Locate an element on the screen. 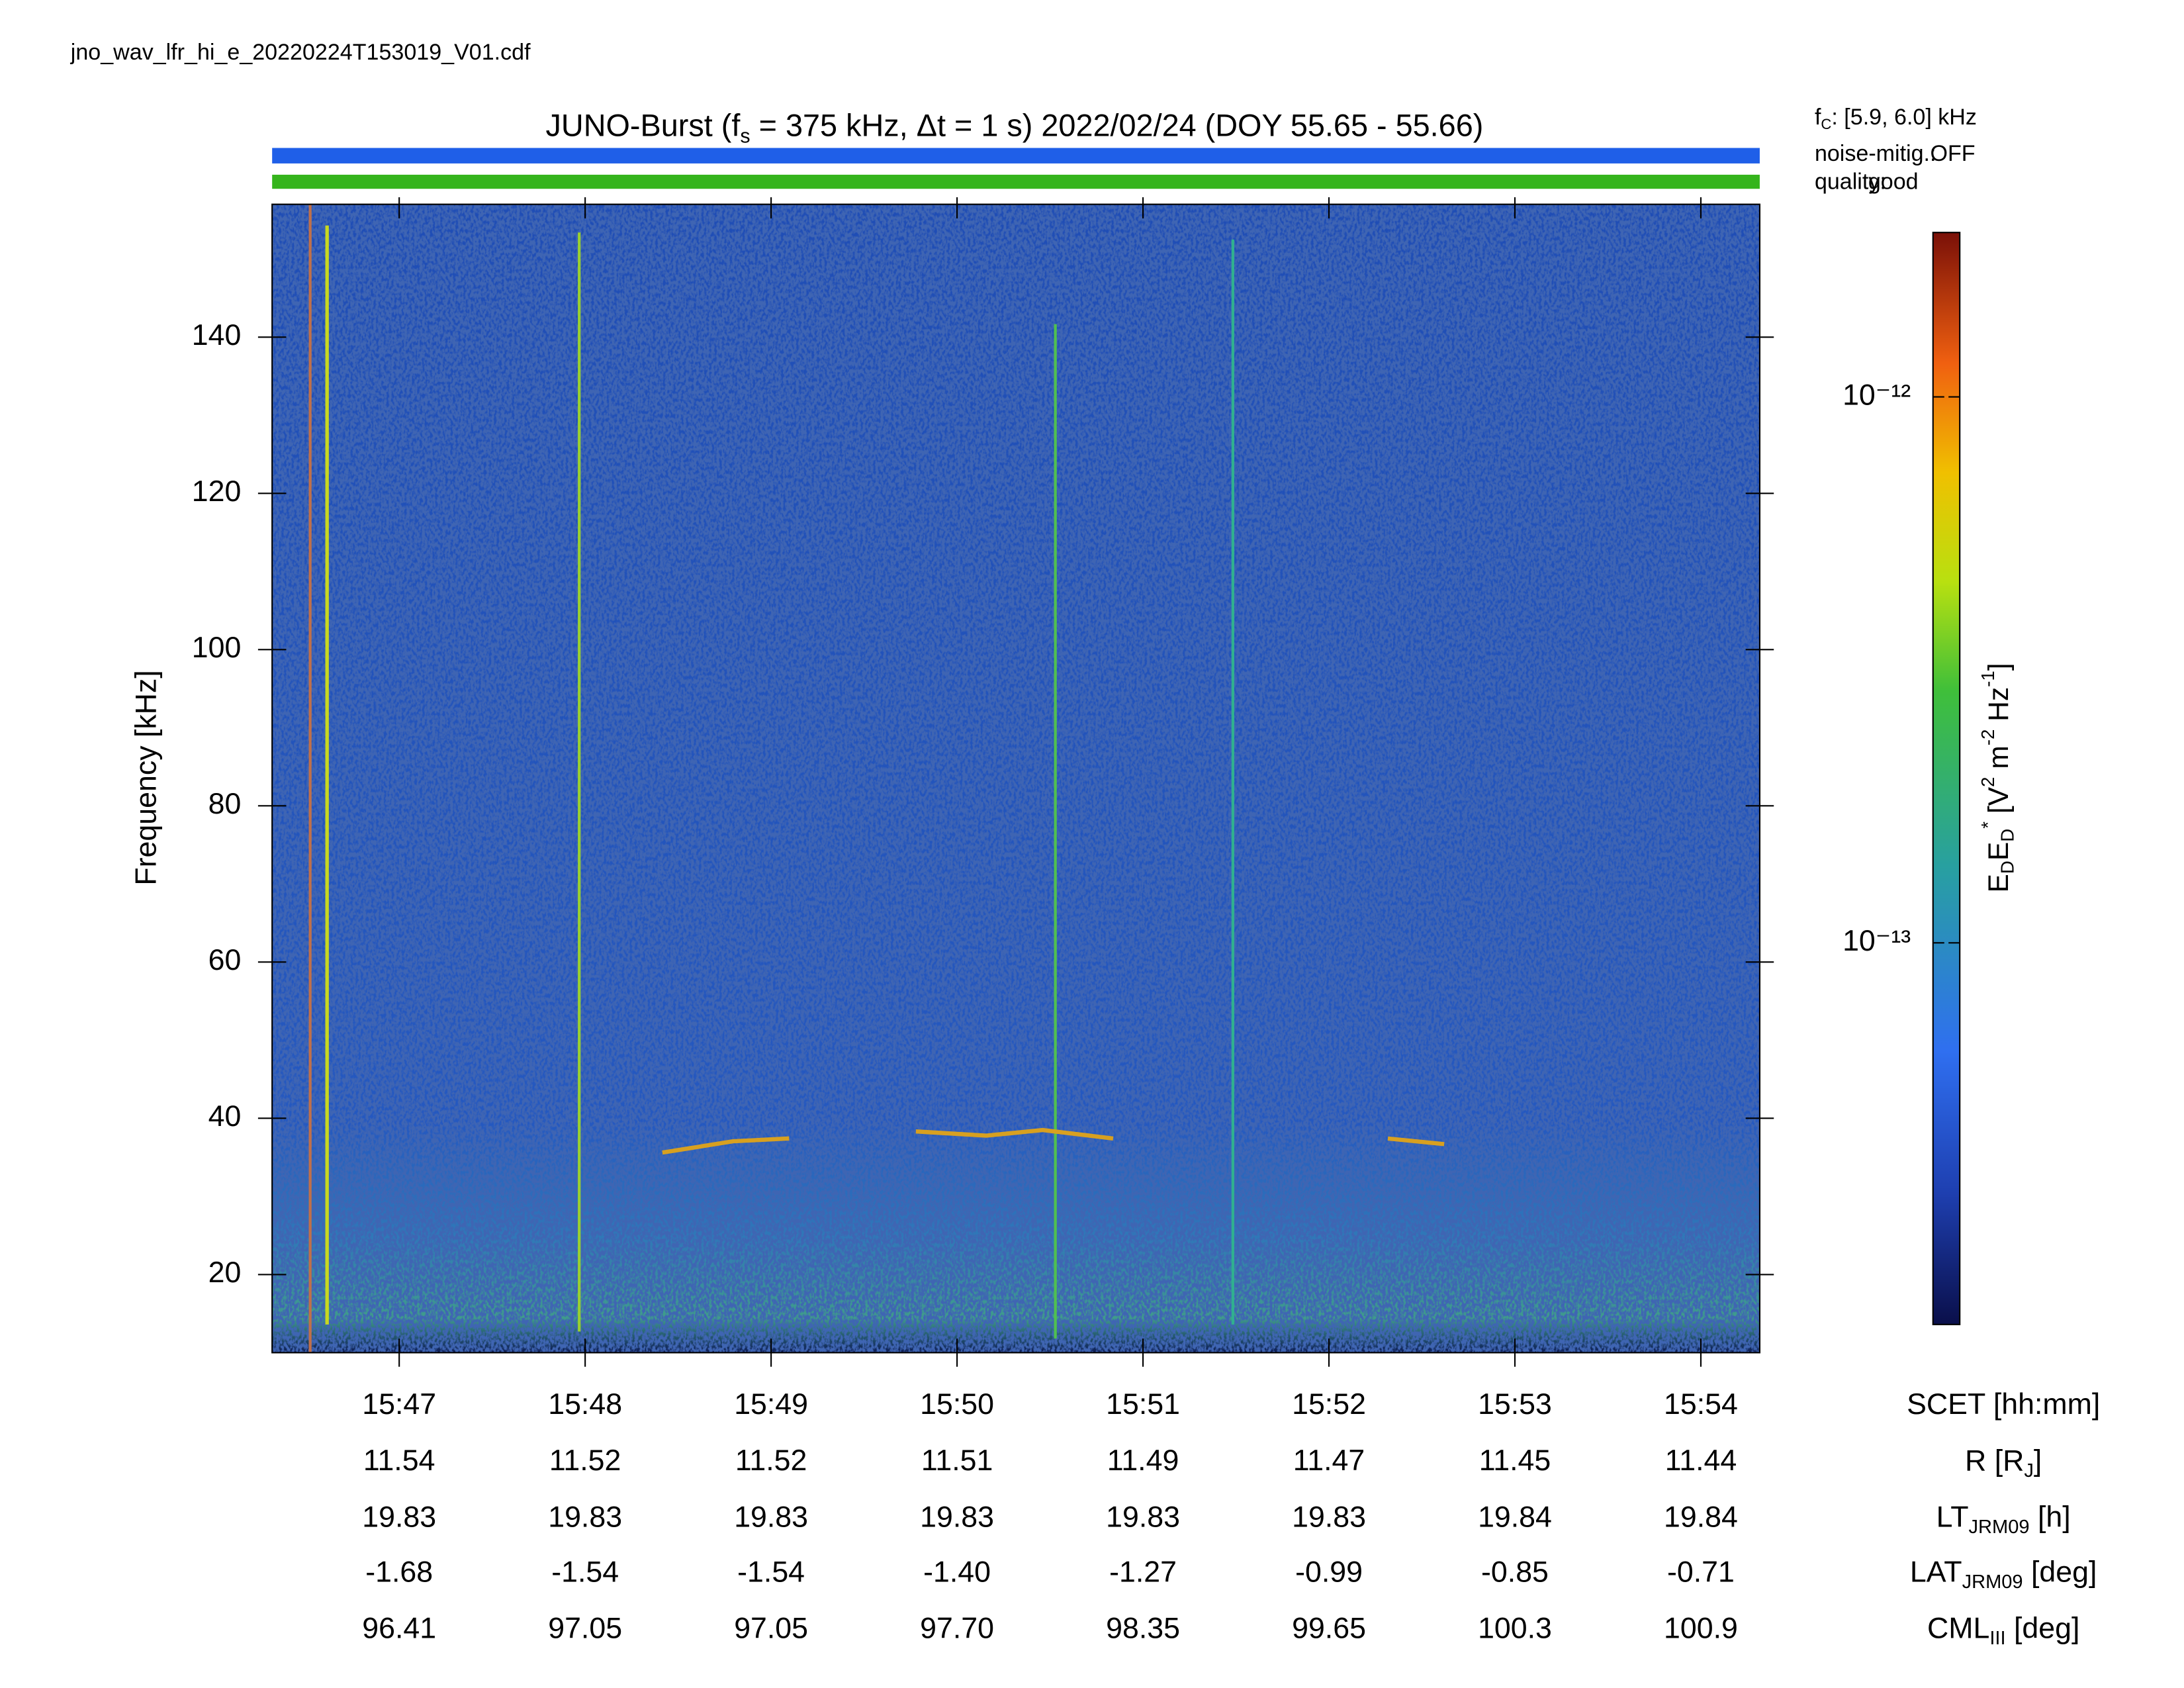  ephemeris-label: LTJRM09 [h] is located at coordinates (2003, 1519).